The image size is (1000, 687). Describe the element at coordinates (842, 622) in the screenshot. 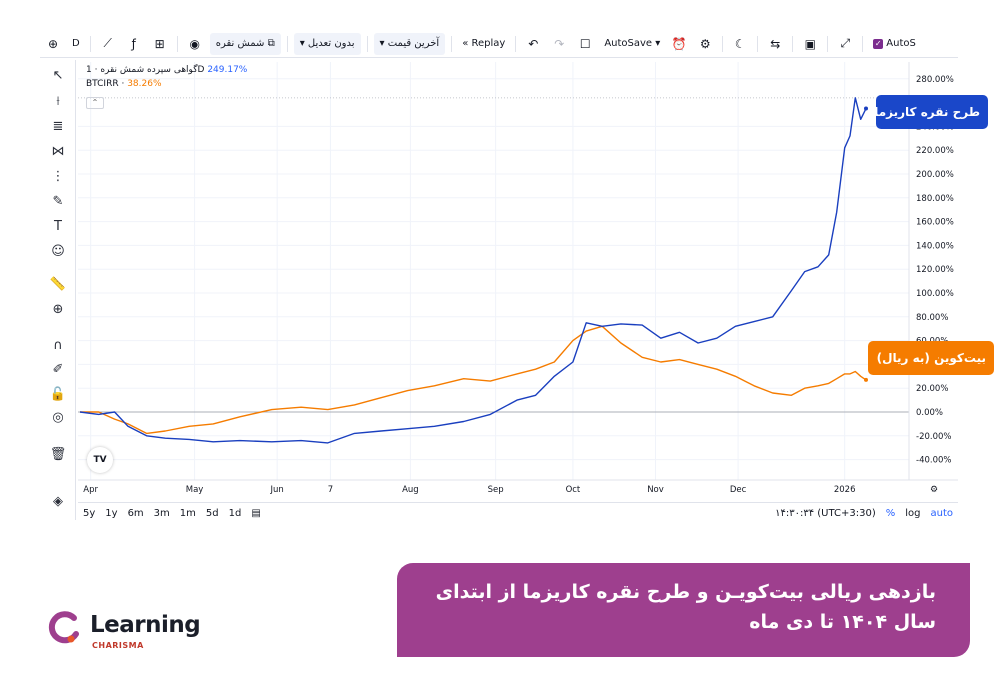

I see `caption-line-2: سال ۱۴۰۴ تا دی ماه` at that location.